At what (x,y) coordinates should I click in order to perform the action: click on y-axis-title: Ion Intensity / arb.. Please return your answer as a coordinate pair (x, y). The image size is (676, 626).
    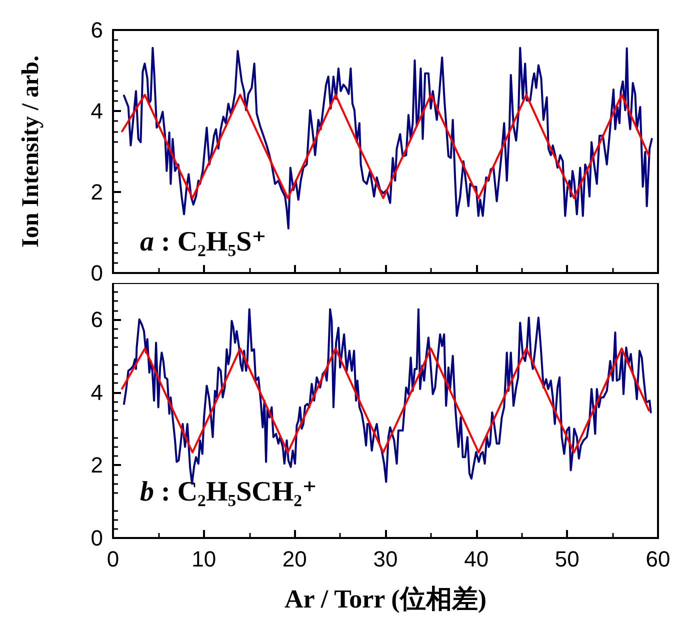
    Looking at the image, I should click on (31, 151).